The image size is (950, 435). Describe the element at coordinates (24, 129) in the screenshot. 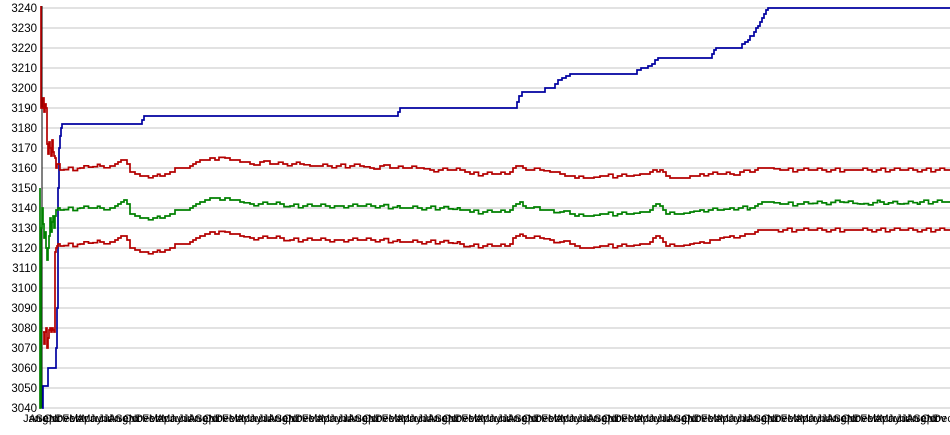

I see `svg-text: 3180` at that location.